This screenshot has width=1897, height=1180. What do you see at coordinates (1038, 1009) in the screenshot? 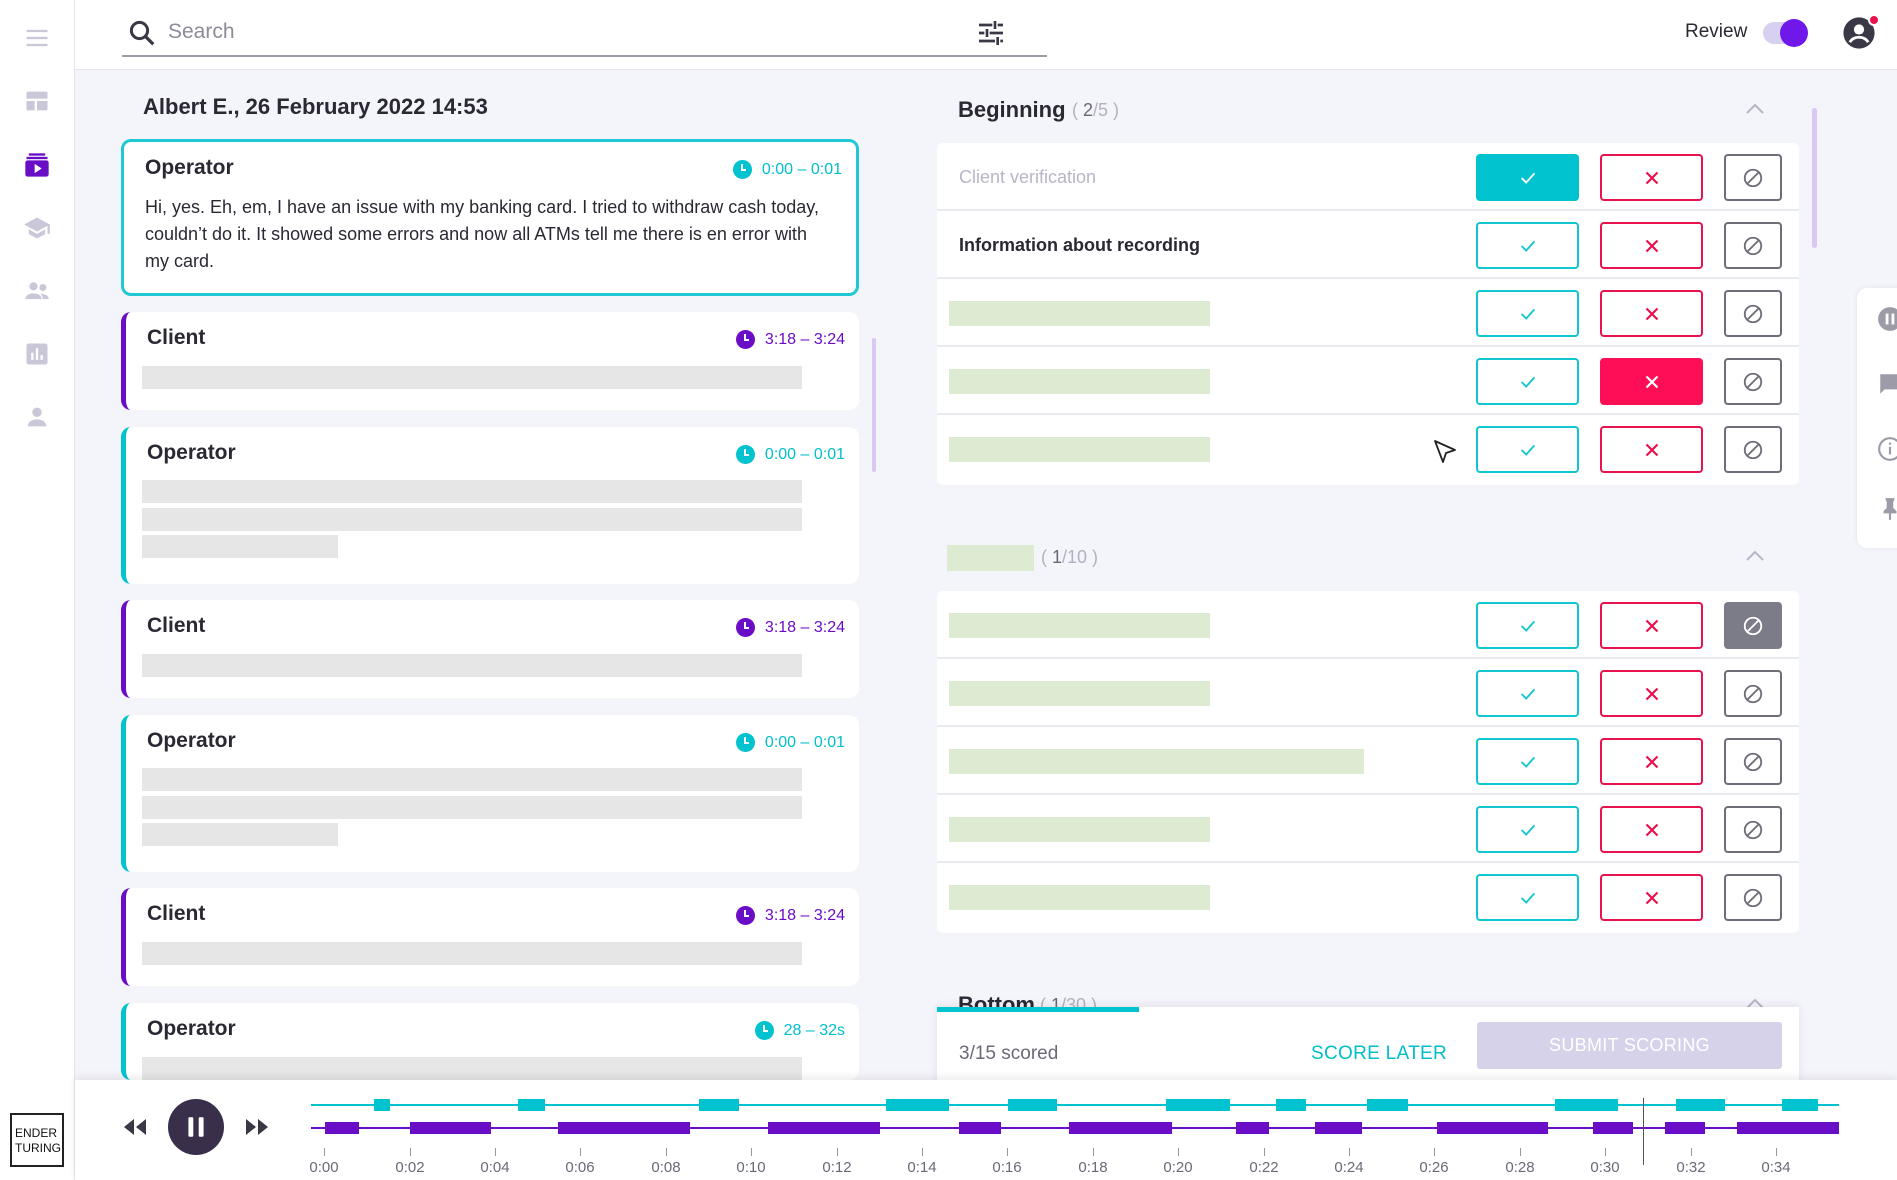
I see `scoring-progress-bar` at bounding box center [1038, 1009].